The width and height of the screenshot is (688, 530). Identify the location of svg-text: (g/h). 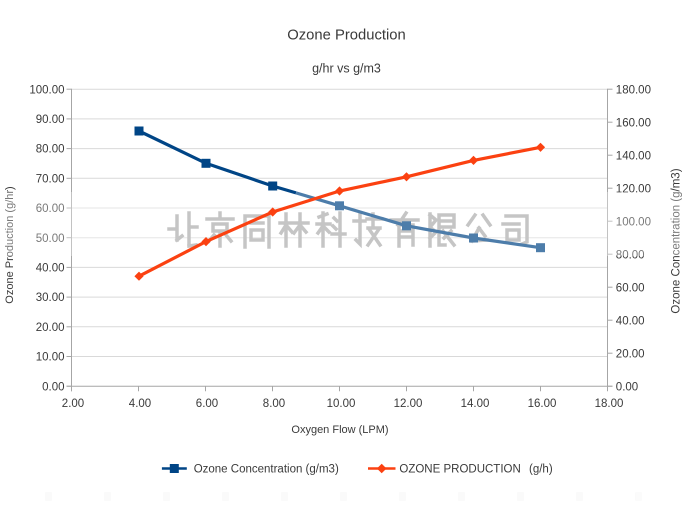
(541, 470).